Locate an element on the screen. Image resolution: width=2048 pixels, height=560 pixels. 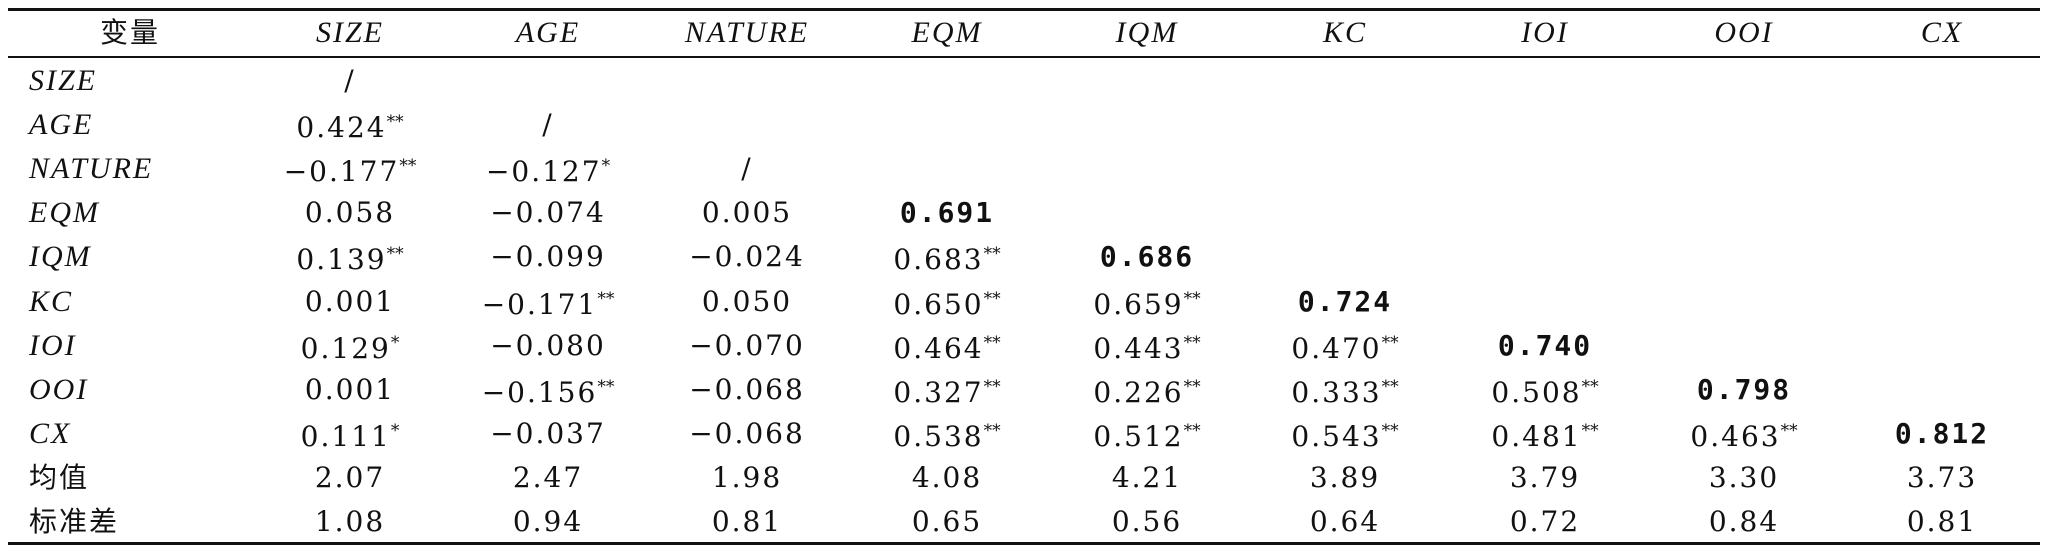
row-label: EQM is located at coordinates (64, 213).